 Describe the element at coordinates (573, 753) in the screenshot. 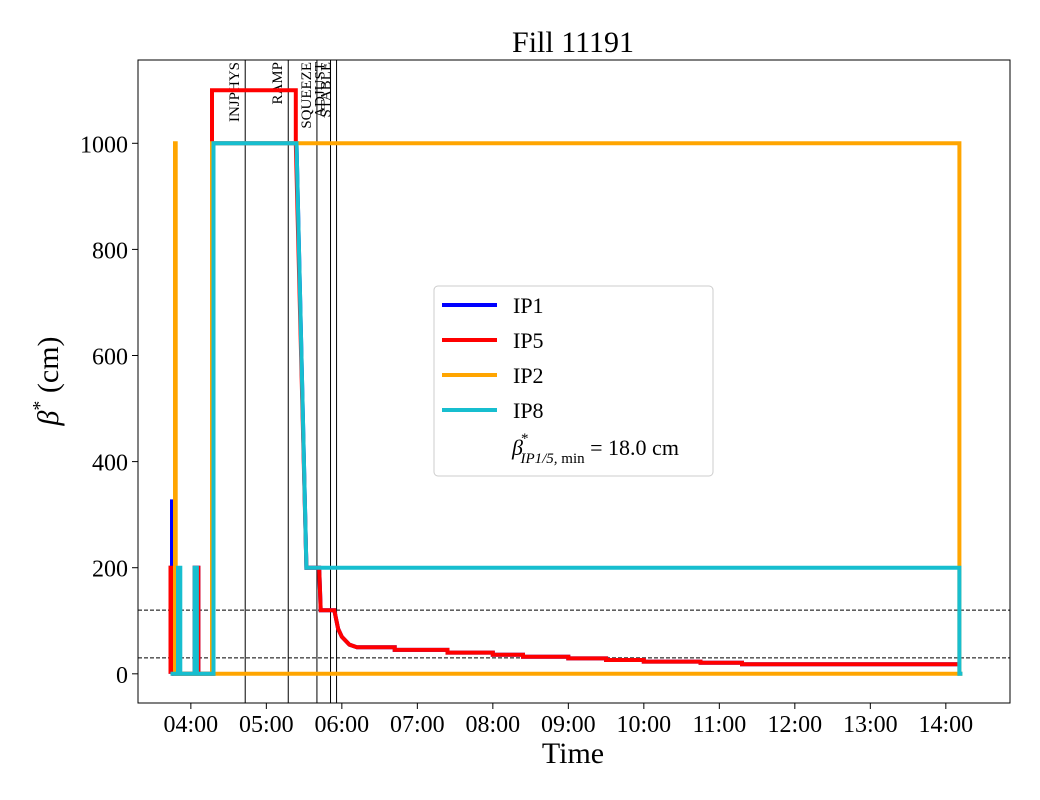

I see `x-axis-label: Time` at that location.